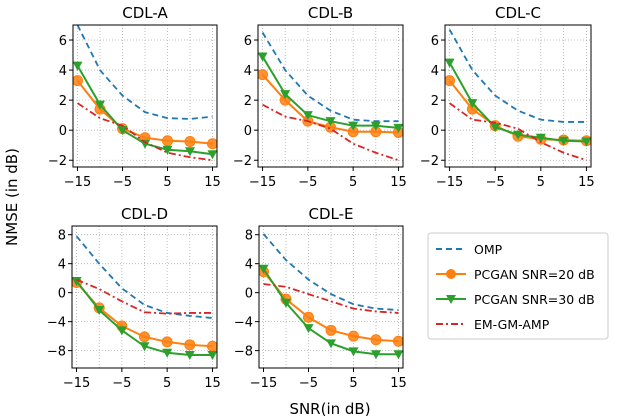 Image resolution: width=640 pixels, height=420 pixels. I want to click on panel-title: CDL-B, so click(330, 13).